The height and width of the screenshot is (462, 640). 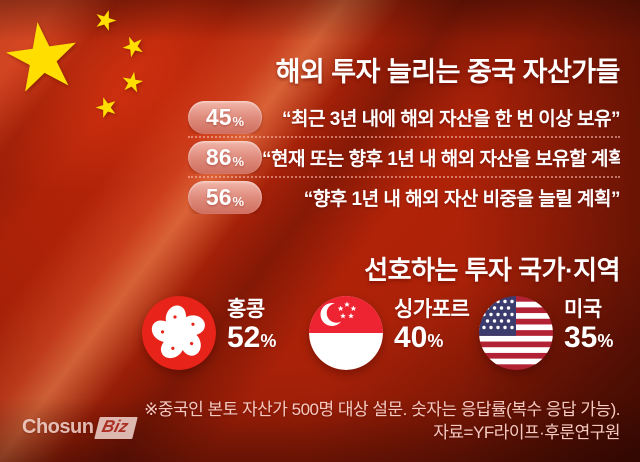 I want to click on country-info: 홍콩 52%, so click(x=251, y=333).